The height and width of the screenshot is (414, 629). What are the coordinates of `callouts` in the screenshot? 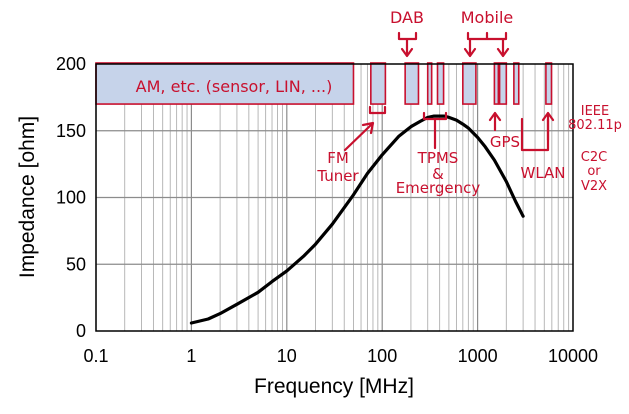 It's located at (449, 91).